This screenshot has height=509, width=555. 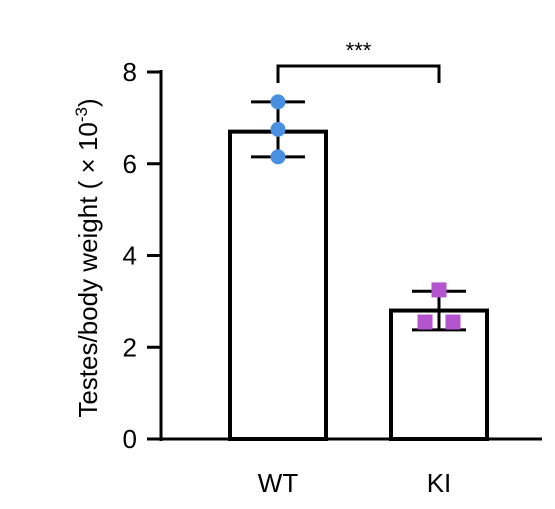 I want to click on y-tick-label: 0, so click(x=130, y=439).